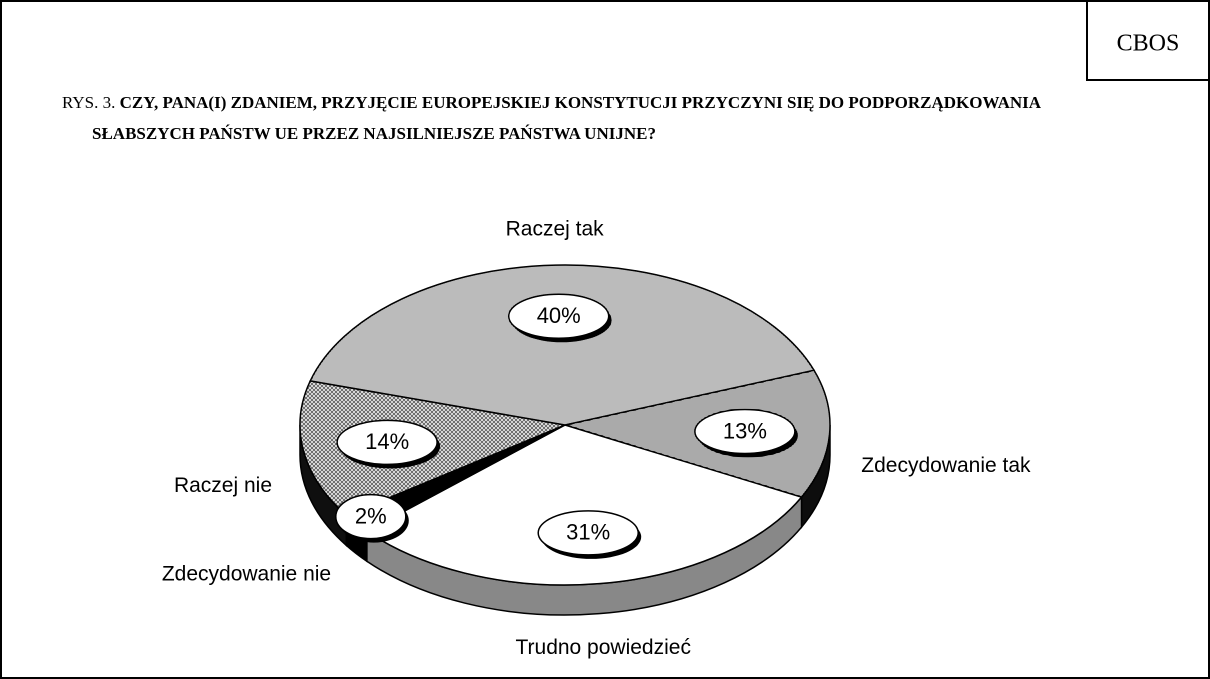  I want to click on source-box, so click(1147, 41).